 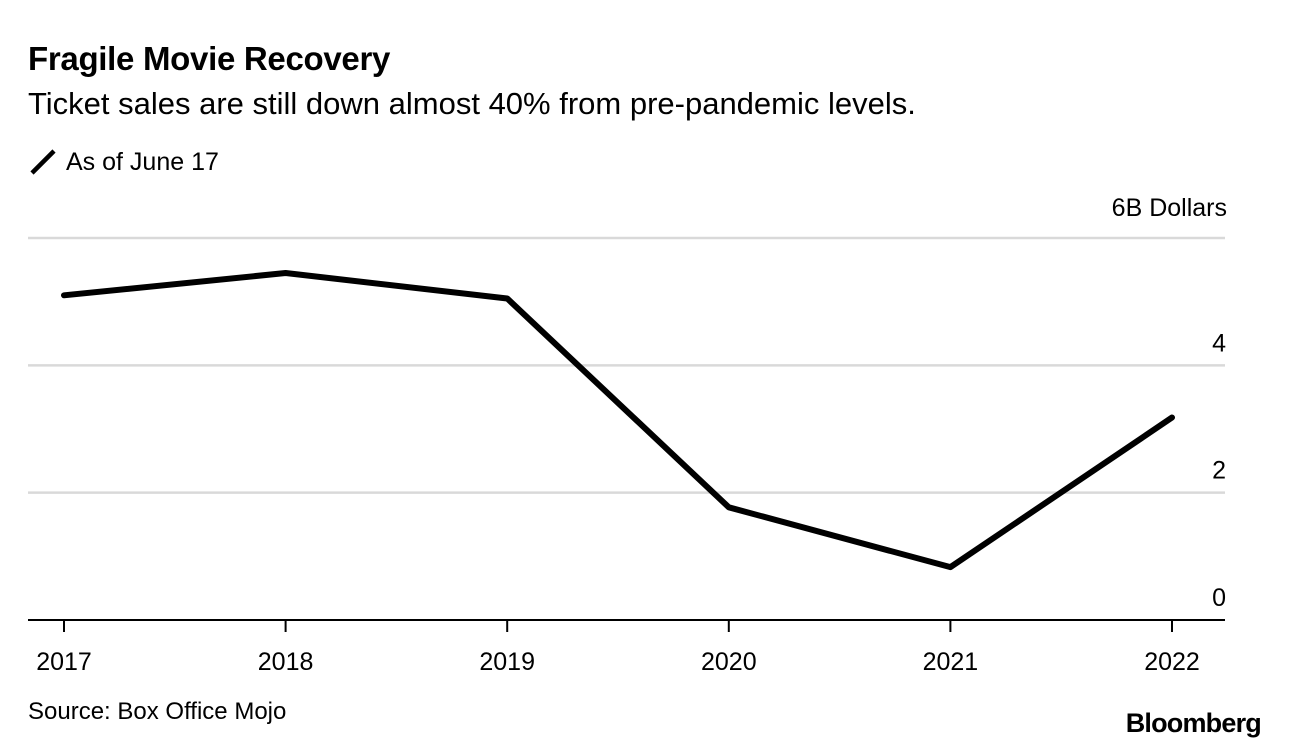 I want to click on y-tick-label: 2, so click(x=1219, y=471).